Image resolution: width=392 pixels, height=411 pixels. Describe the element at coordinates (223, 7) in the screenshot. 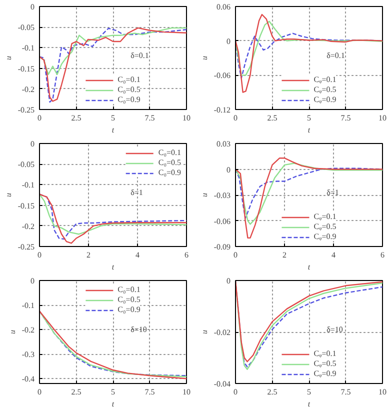

I see `y-tick-label: 0.06` at that location.